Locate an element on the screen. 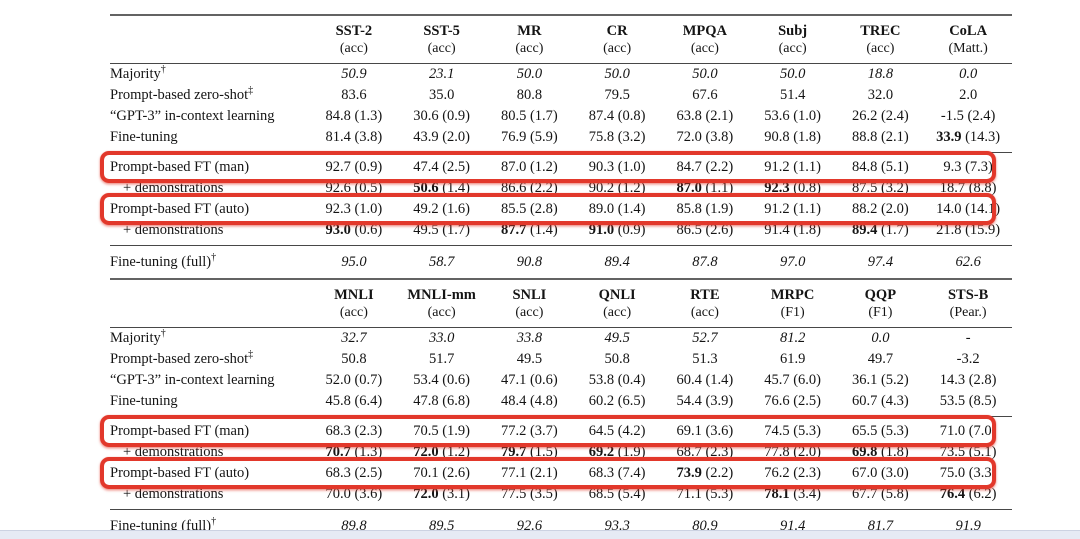 This screenshot has height=539, width=1080. cell-value: 89.4 is located at coordinates (864, 230).